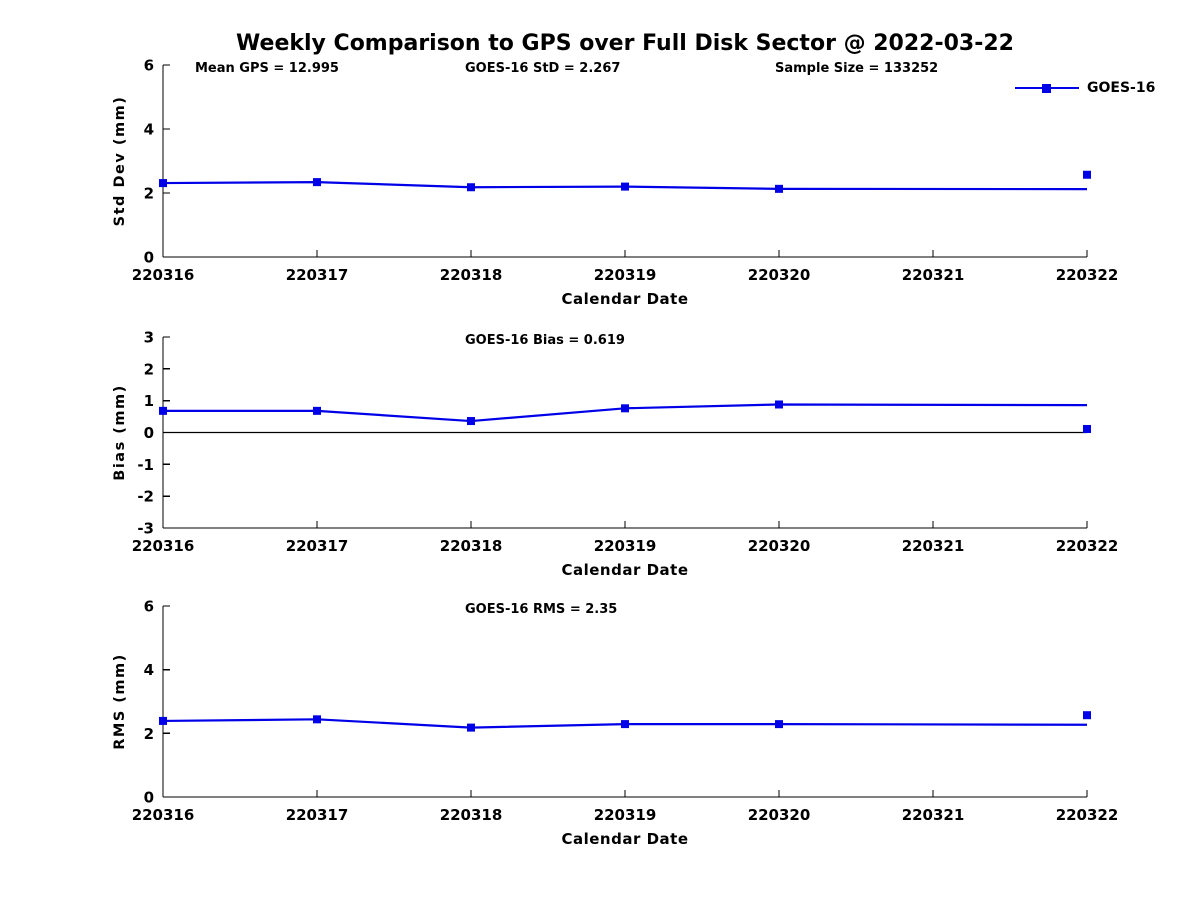  Describe the element at coordinates (120, 161) in the screenshot. I see `y-axis-label: Std Dev (mm)` at that location.